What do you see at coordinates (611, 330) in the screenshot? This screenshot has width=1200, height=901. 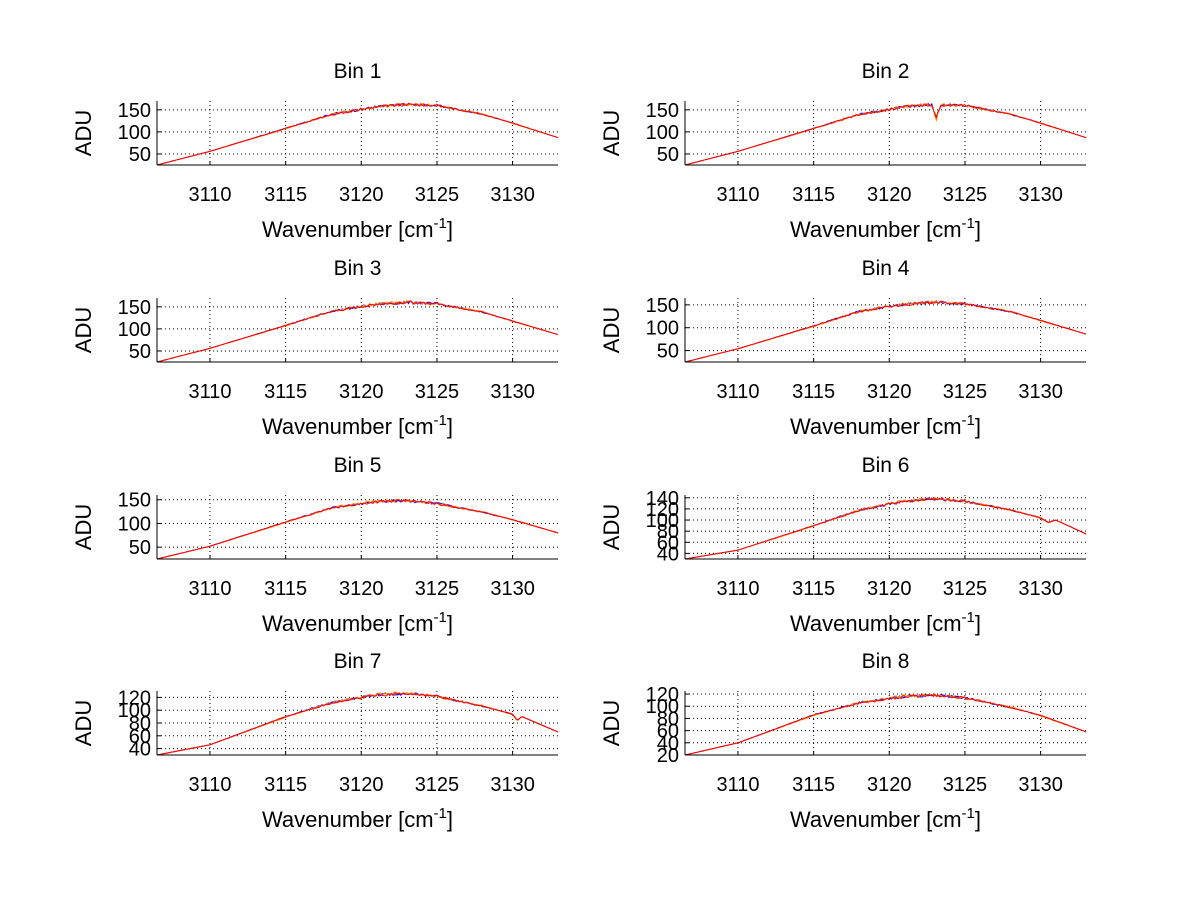 I see `panel-4-ylabel: ADU` at bounding box center [611, 330].